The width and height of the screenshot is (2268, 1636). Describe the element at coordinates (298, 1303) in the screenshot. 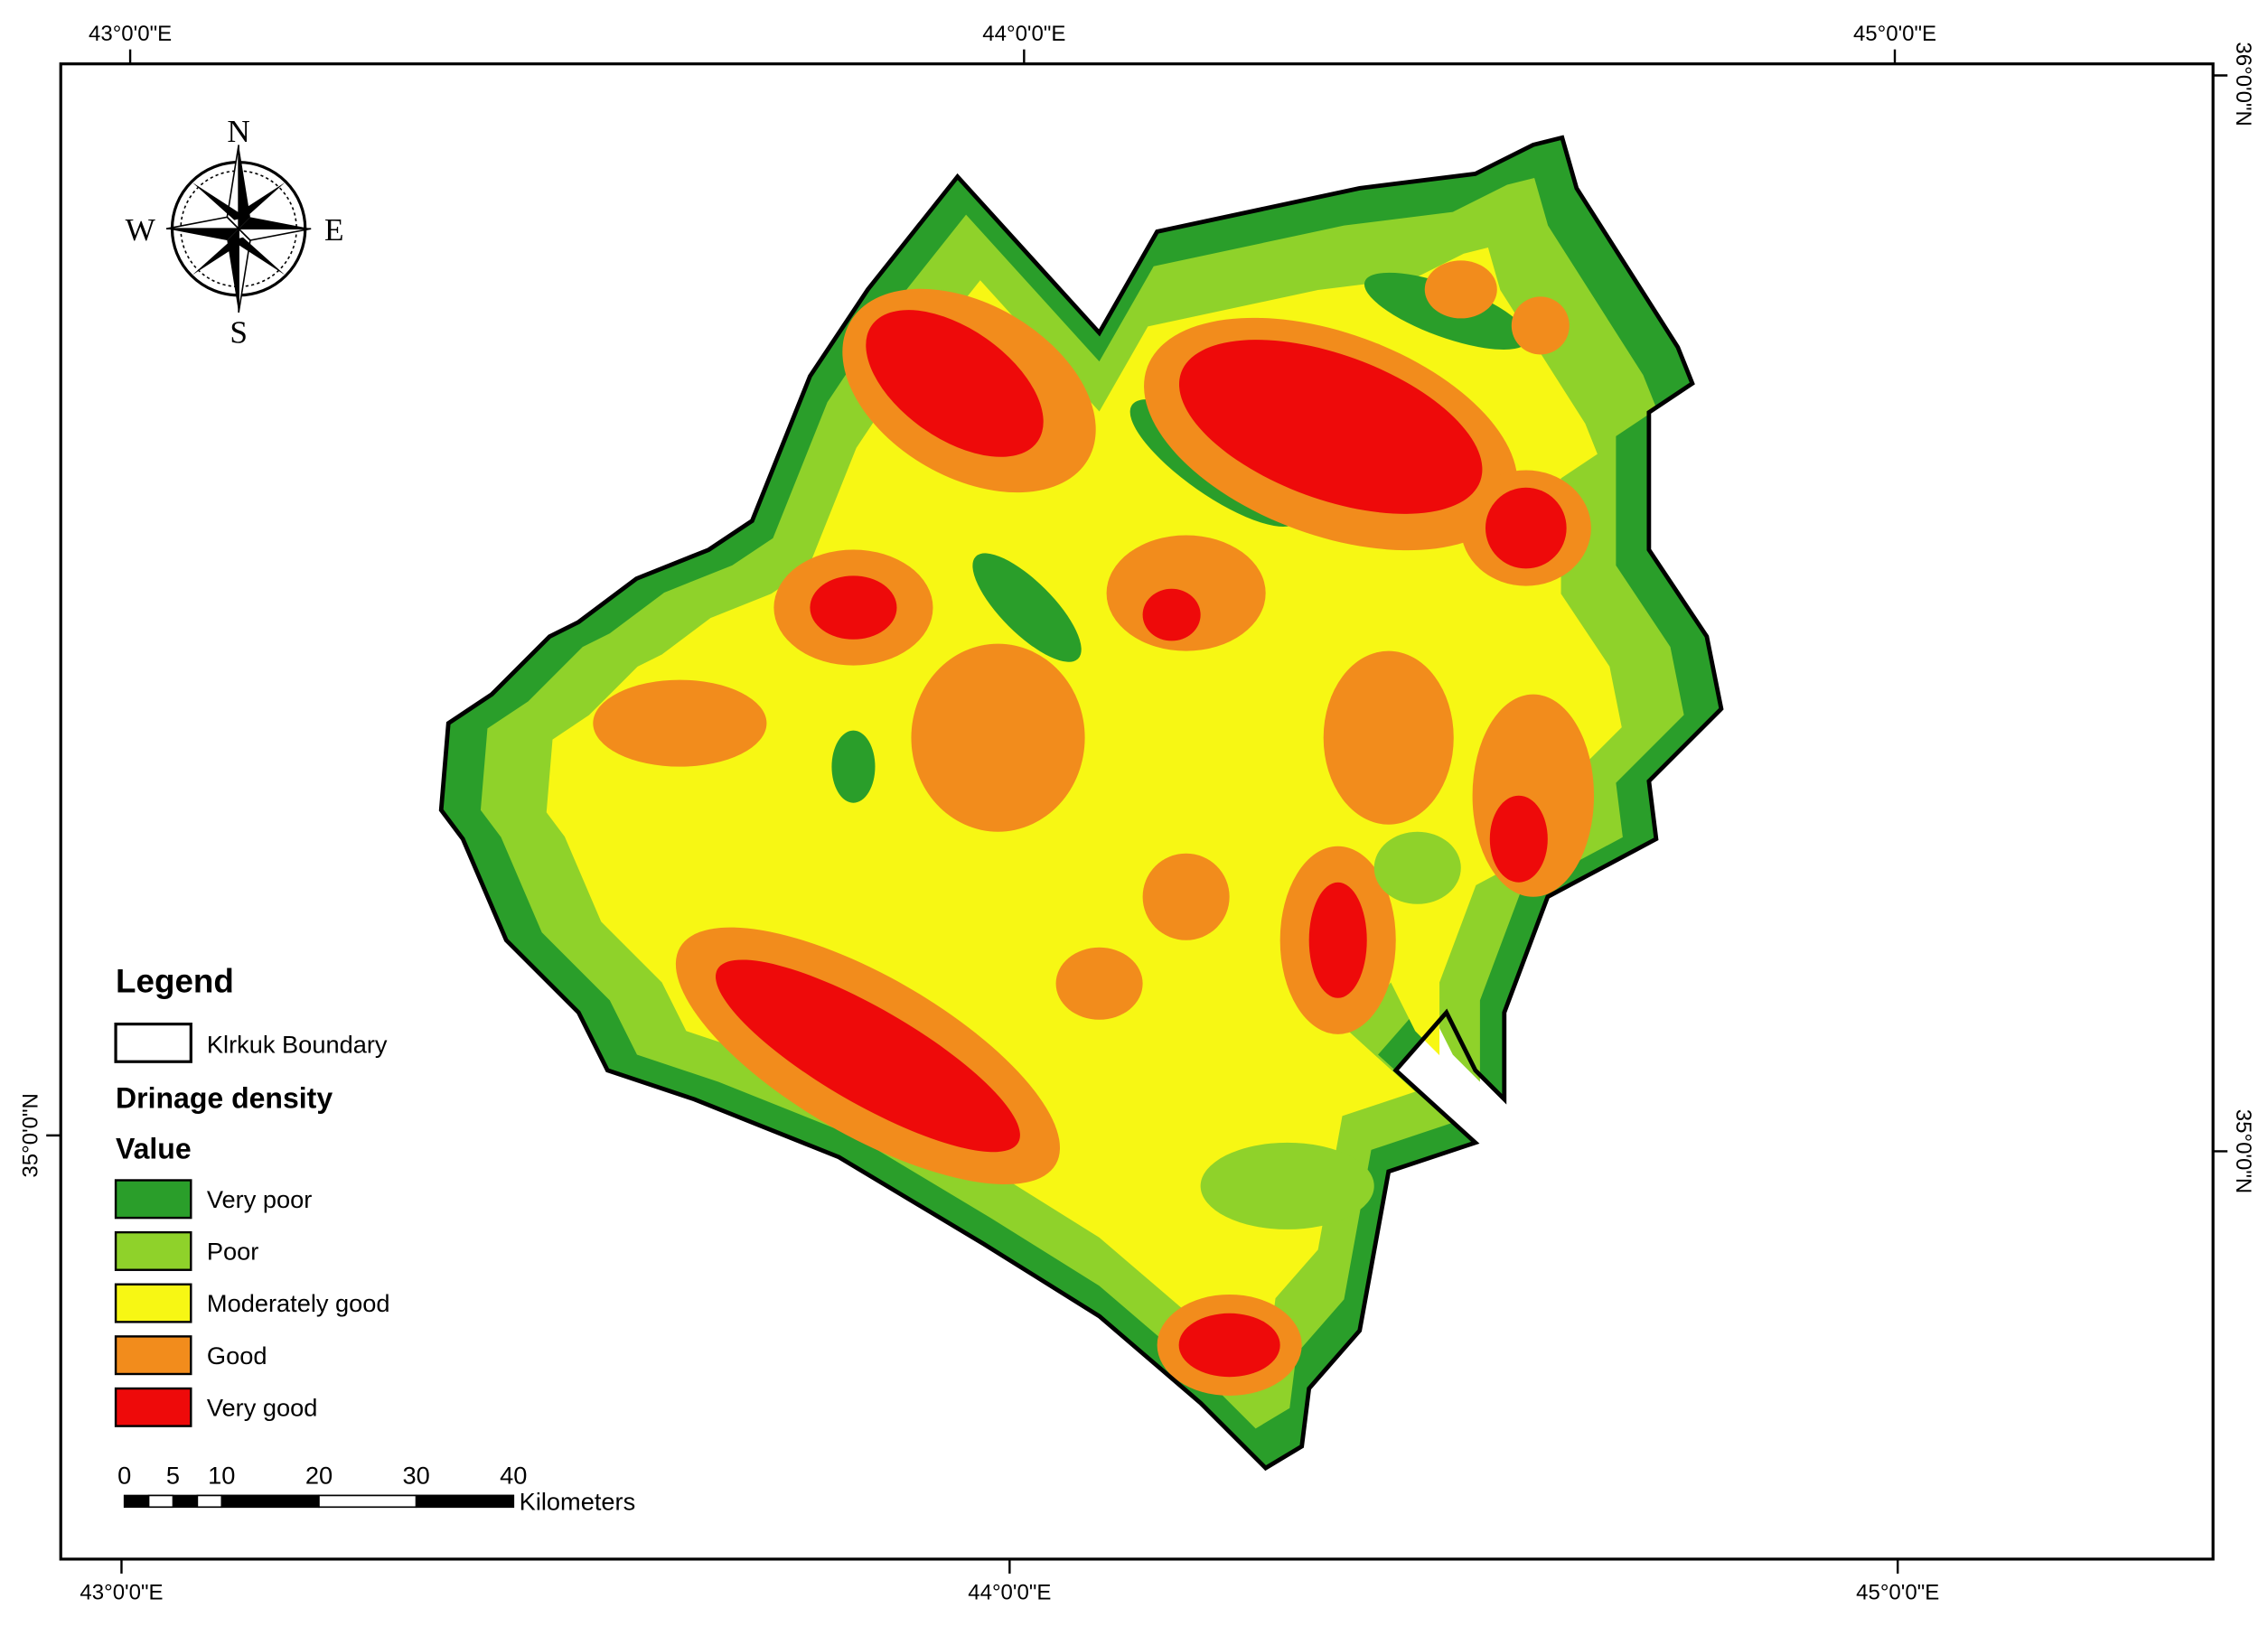

I see `legend-label: Moderately good` at that location.